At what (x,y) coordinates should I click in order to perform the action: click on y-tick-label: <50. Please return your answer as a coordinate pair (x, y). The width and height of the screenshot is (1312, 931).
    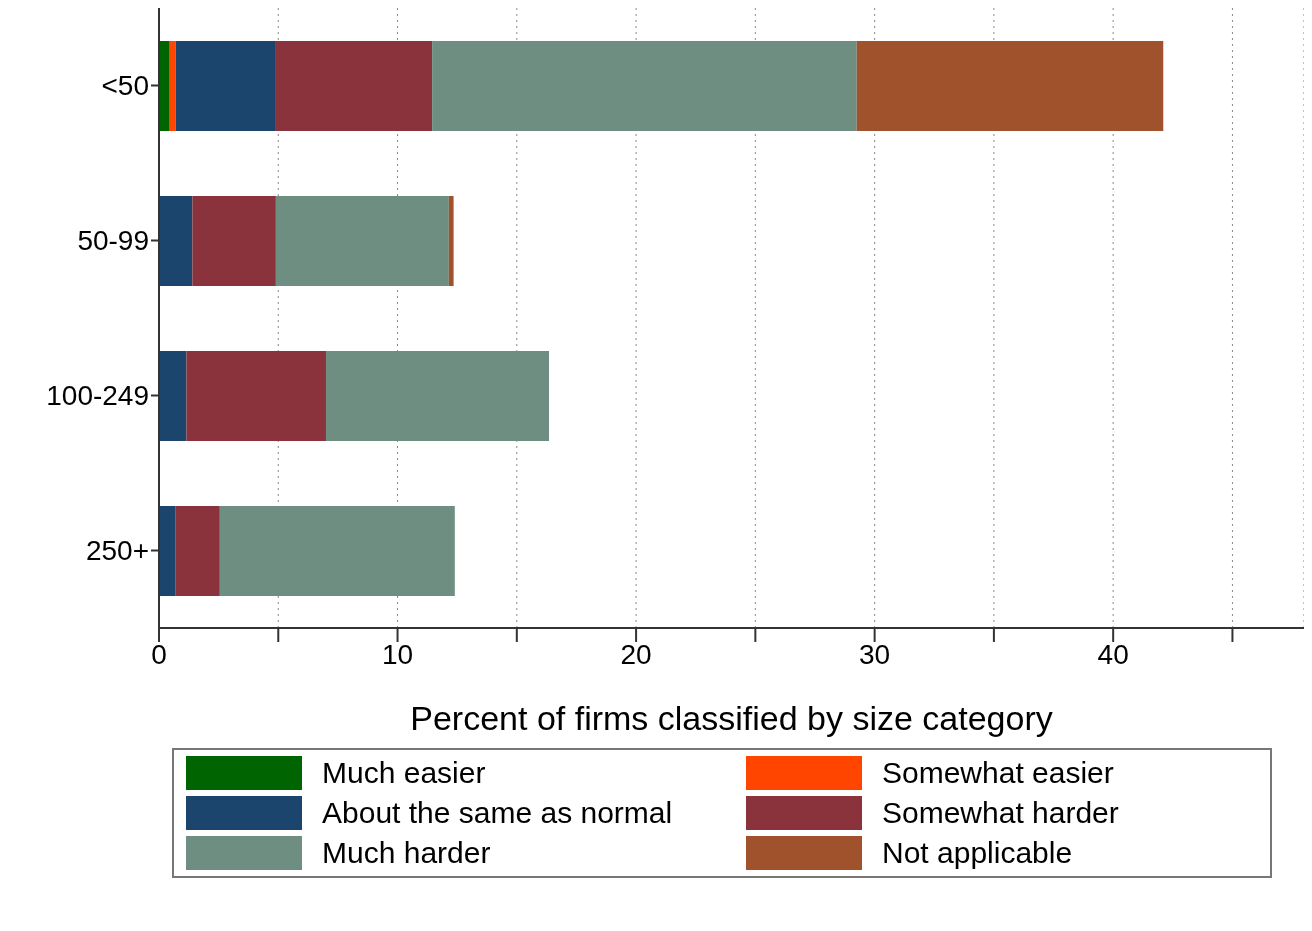
    Looking at the image, I should click on (125, 86).